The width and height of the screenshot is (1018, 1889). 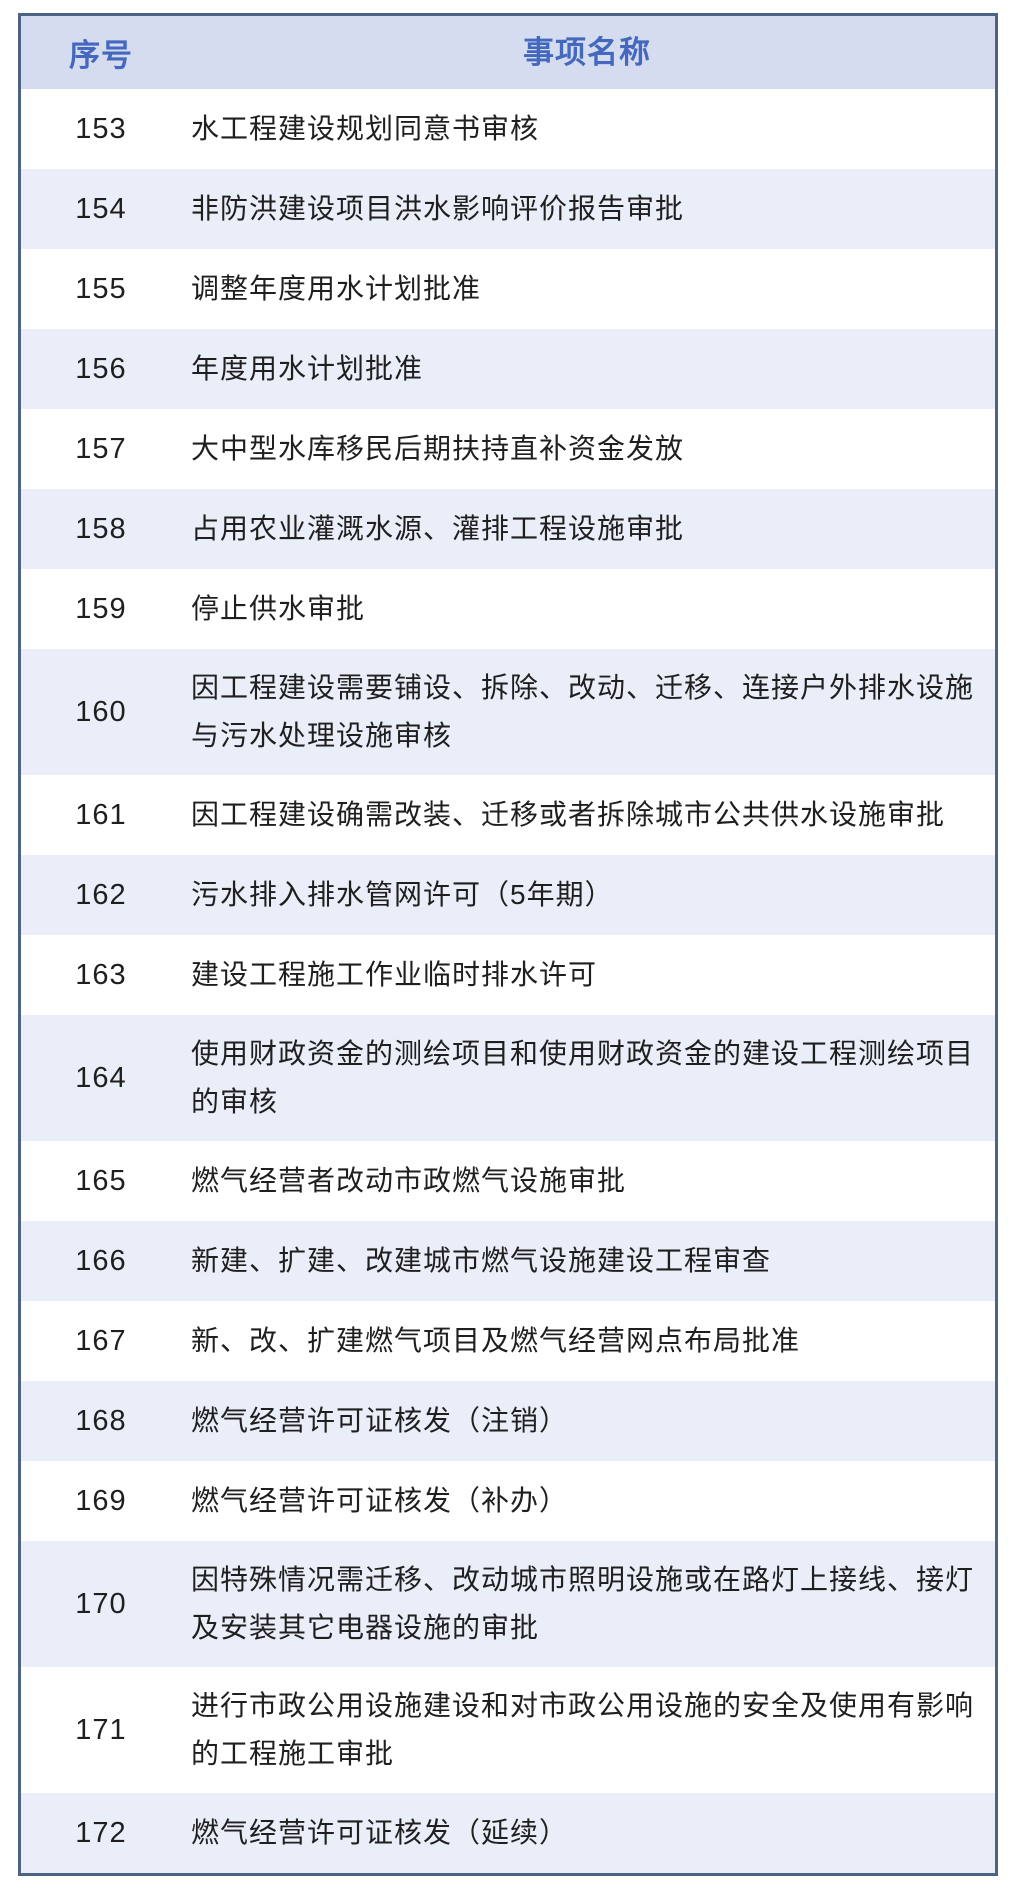 I want to click on row-name: 大中型水库移民后期扶持直补资金发放, so click(x=438, y=448).